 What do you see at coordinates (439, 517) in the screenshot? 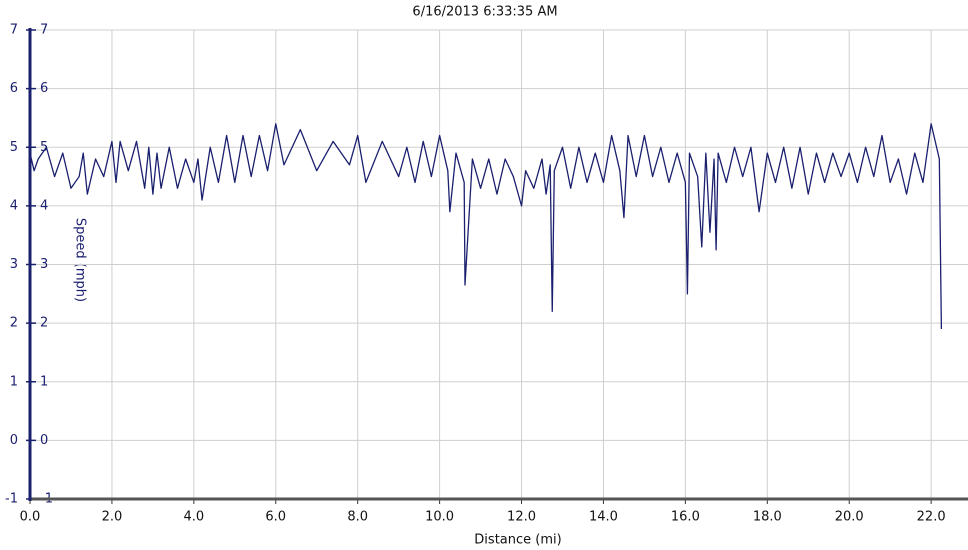
I see `x-tick-label: 10.0` at bounding box center [439, 517].